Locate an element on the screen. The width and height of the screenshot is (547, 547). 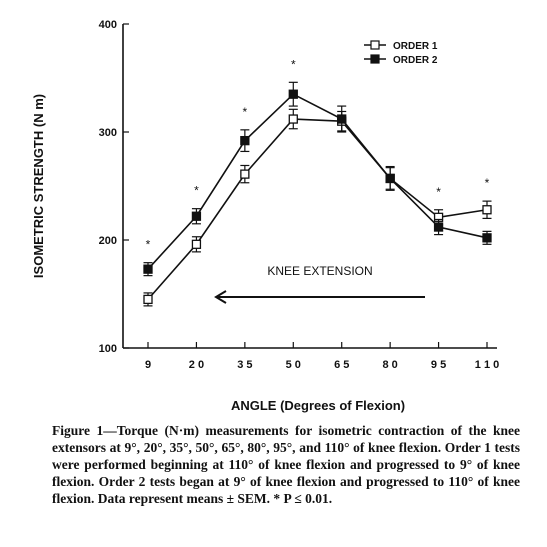
x-tick-label: 2 0 is located at coordinates (196, 365).